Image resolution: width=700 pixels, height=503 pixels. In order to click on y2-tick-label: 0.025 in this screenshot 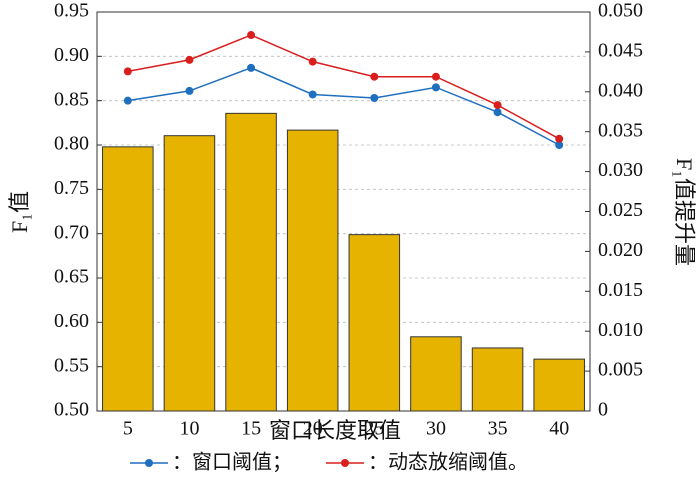, I will do `click(620, 210)`.